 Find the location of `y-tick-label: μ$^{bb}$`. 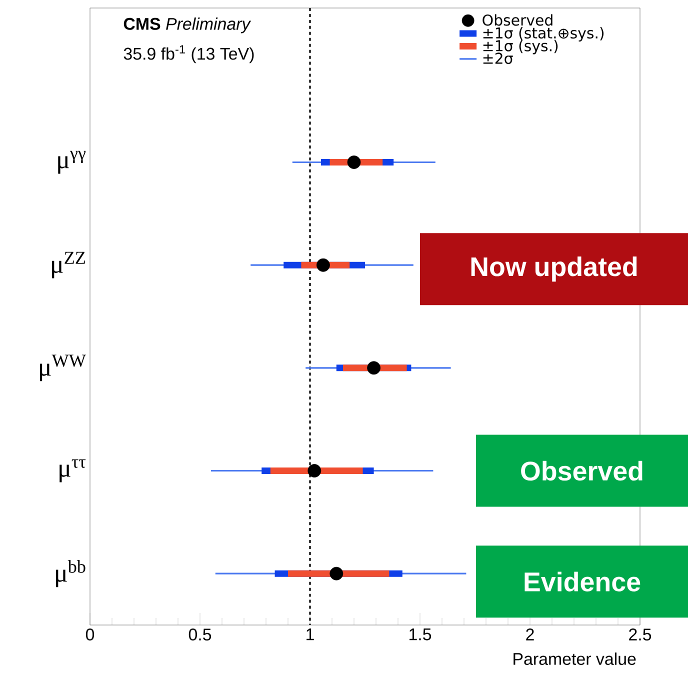

y-tick-label: μ$^{bb}$ is located at coordinates (71, 574).